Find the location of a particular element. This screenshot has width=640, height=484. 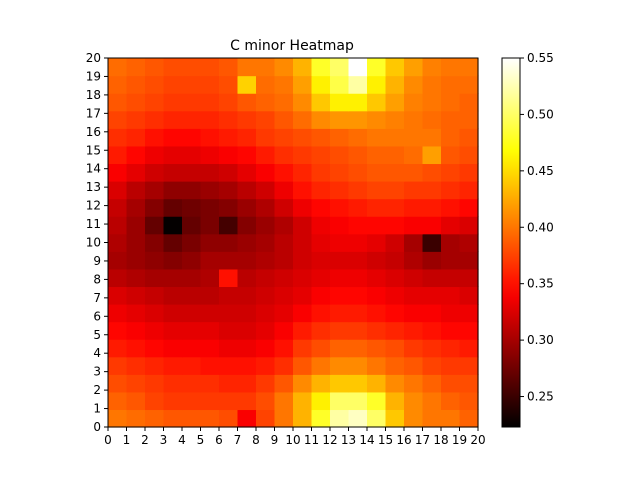

x-tick-label: 2 is located at coordinates (145, 440).